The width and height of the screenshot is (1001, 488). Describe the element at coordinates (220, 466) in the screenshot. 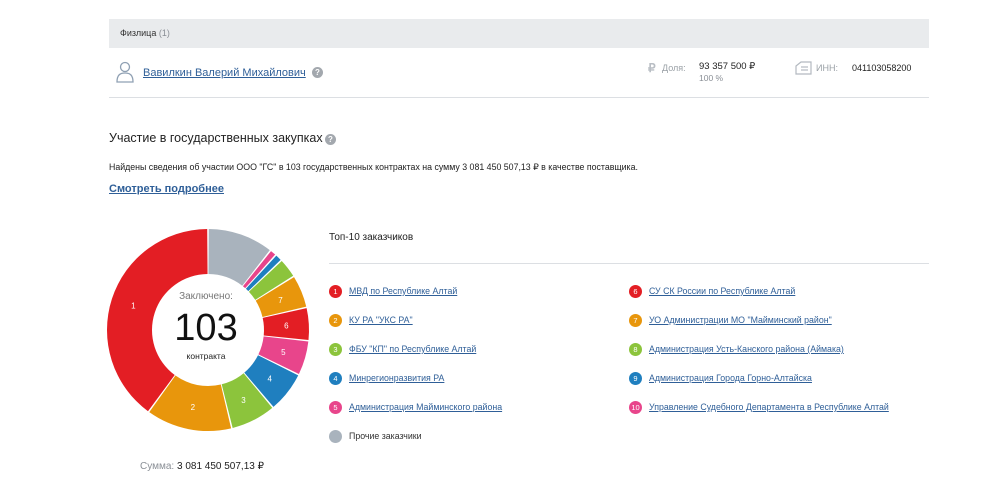

I see `sum-value: 3 081 450 507,13 ₽` at that location.